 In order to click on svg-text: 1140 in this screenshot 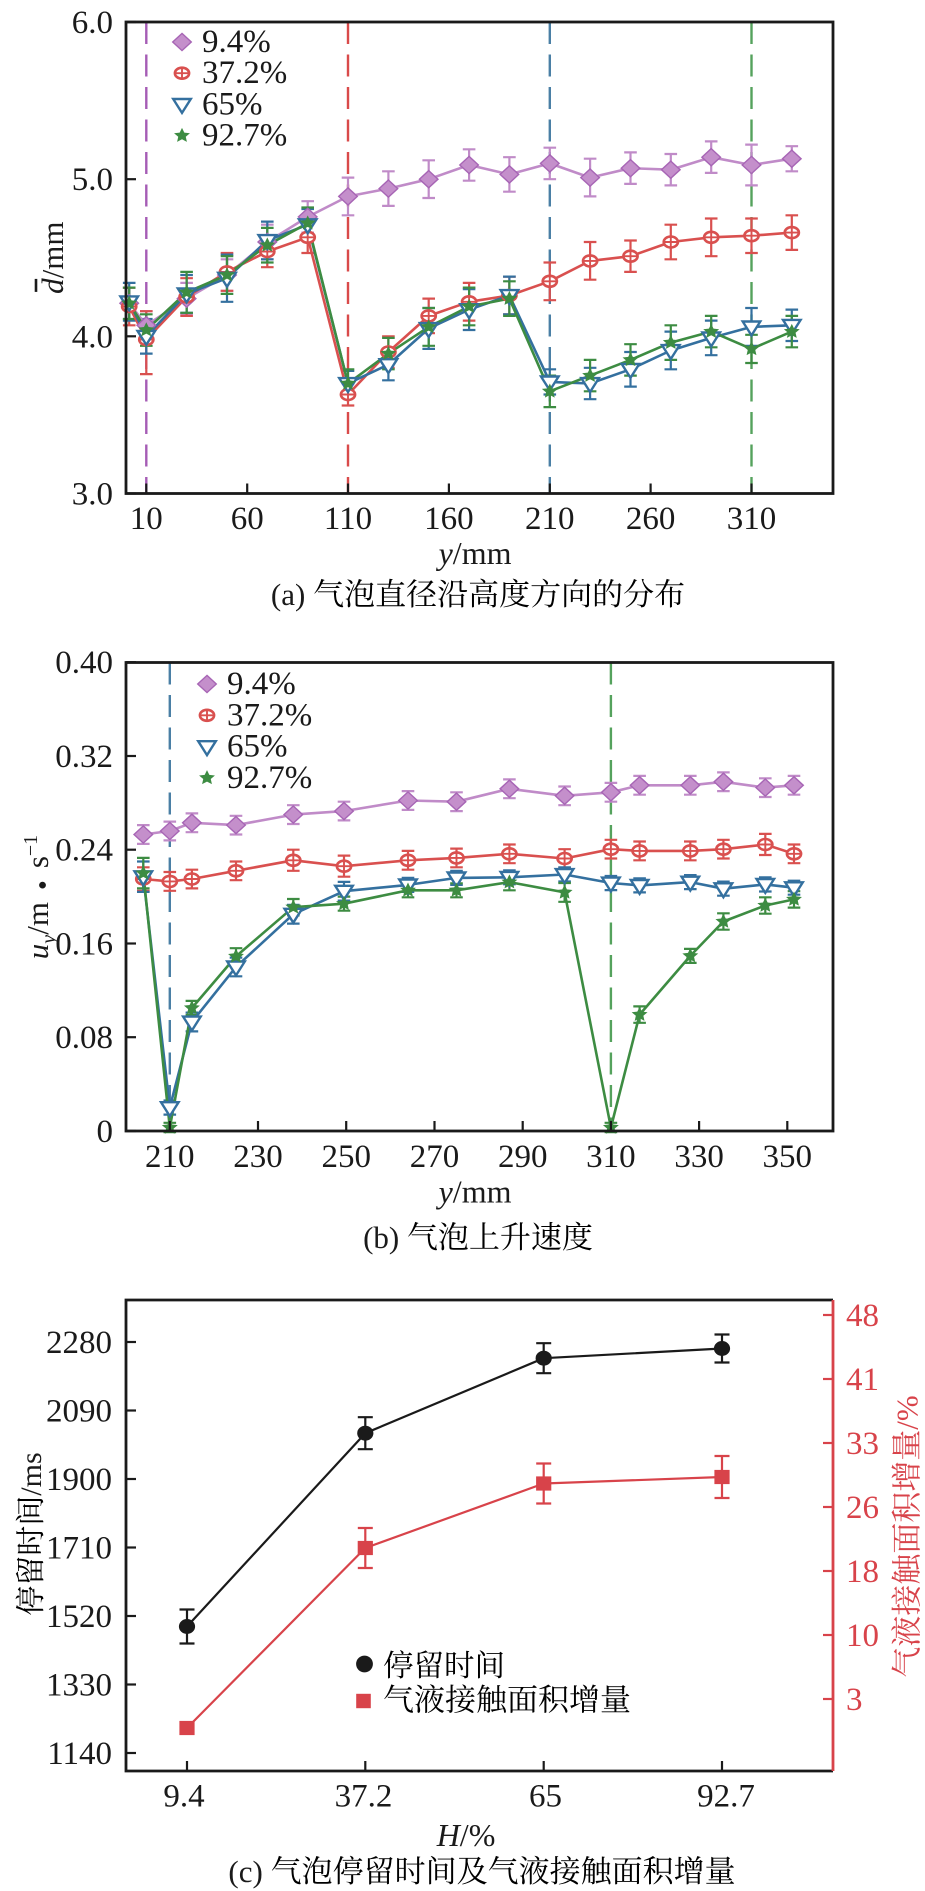, I will do `click(79, 1754)`.